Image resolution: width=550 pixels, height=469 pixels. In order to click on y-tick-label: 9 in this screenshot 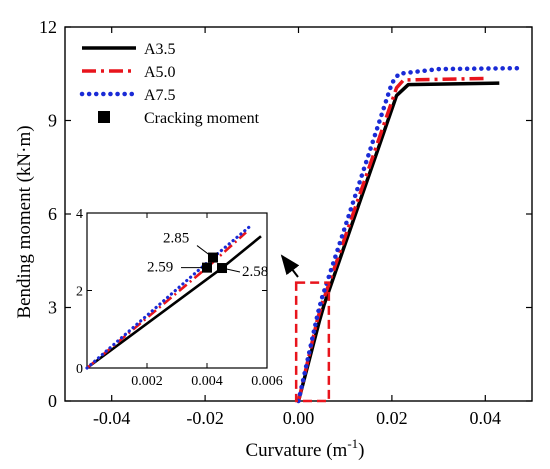, I will do `click(52, 121)`.